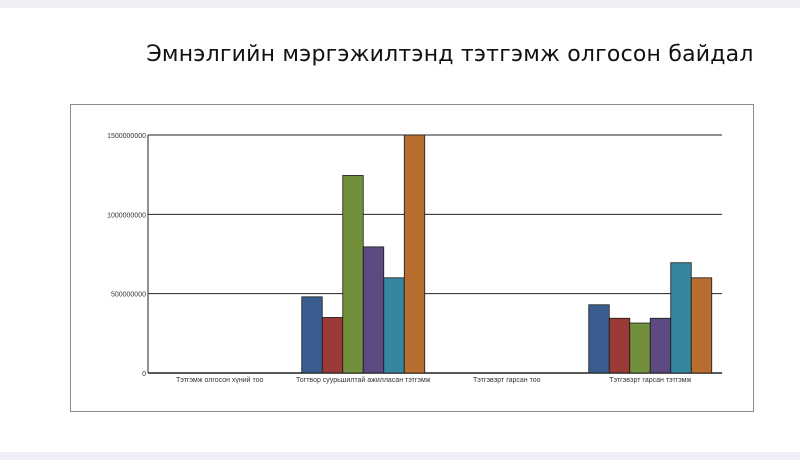  I want to click on y-tick-label: 500000000, so click(128, 295).